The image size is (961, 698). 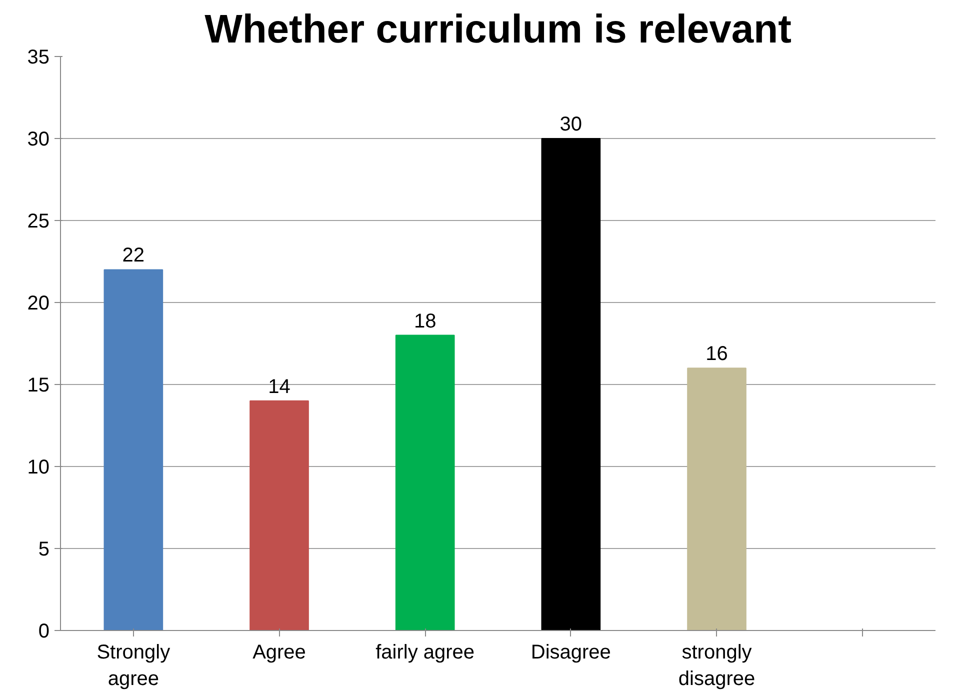 I want to click on y-tick-label: 30, so click(x=38, y=139).